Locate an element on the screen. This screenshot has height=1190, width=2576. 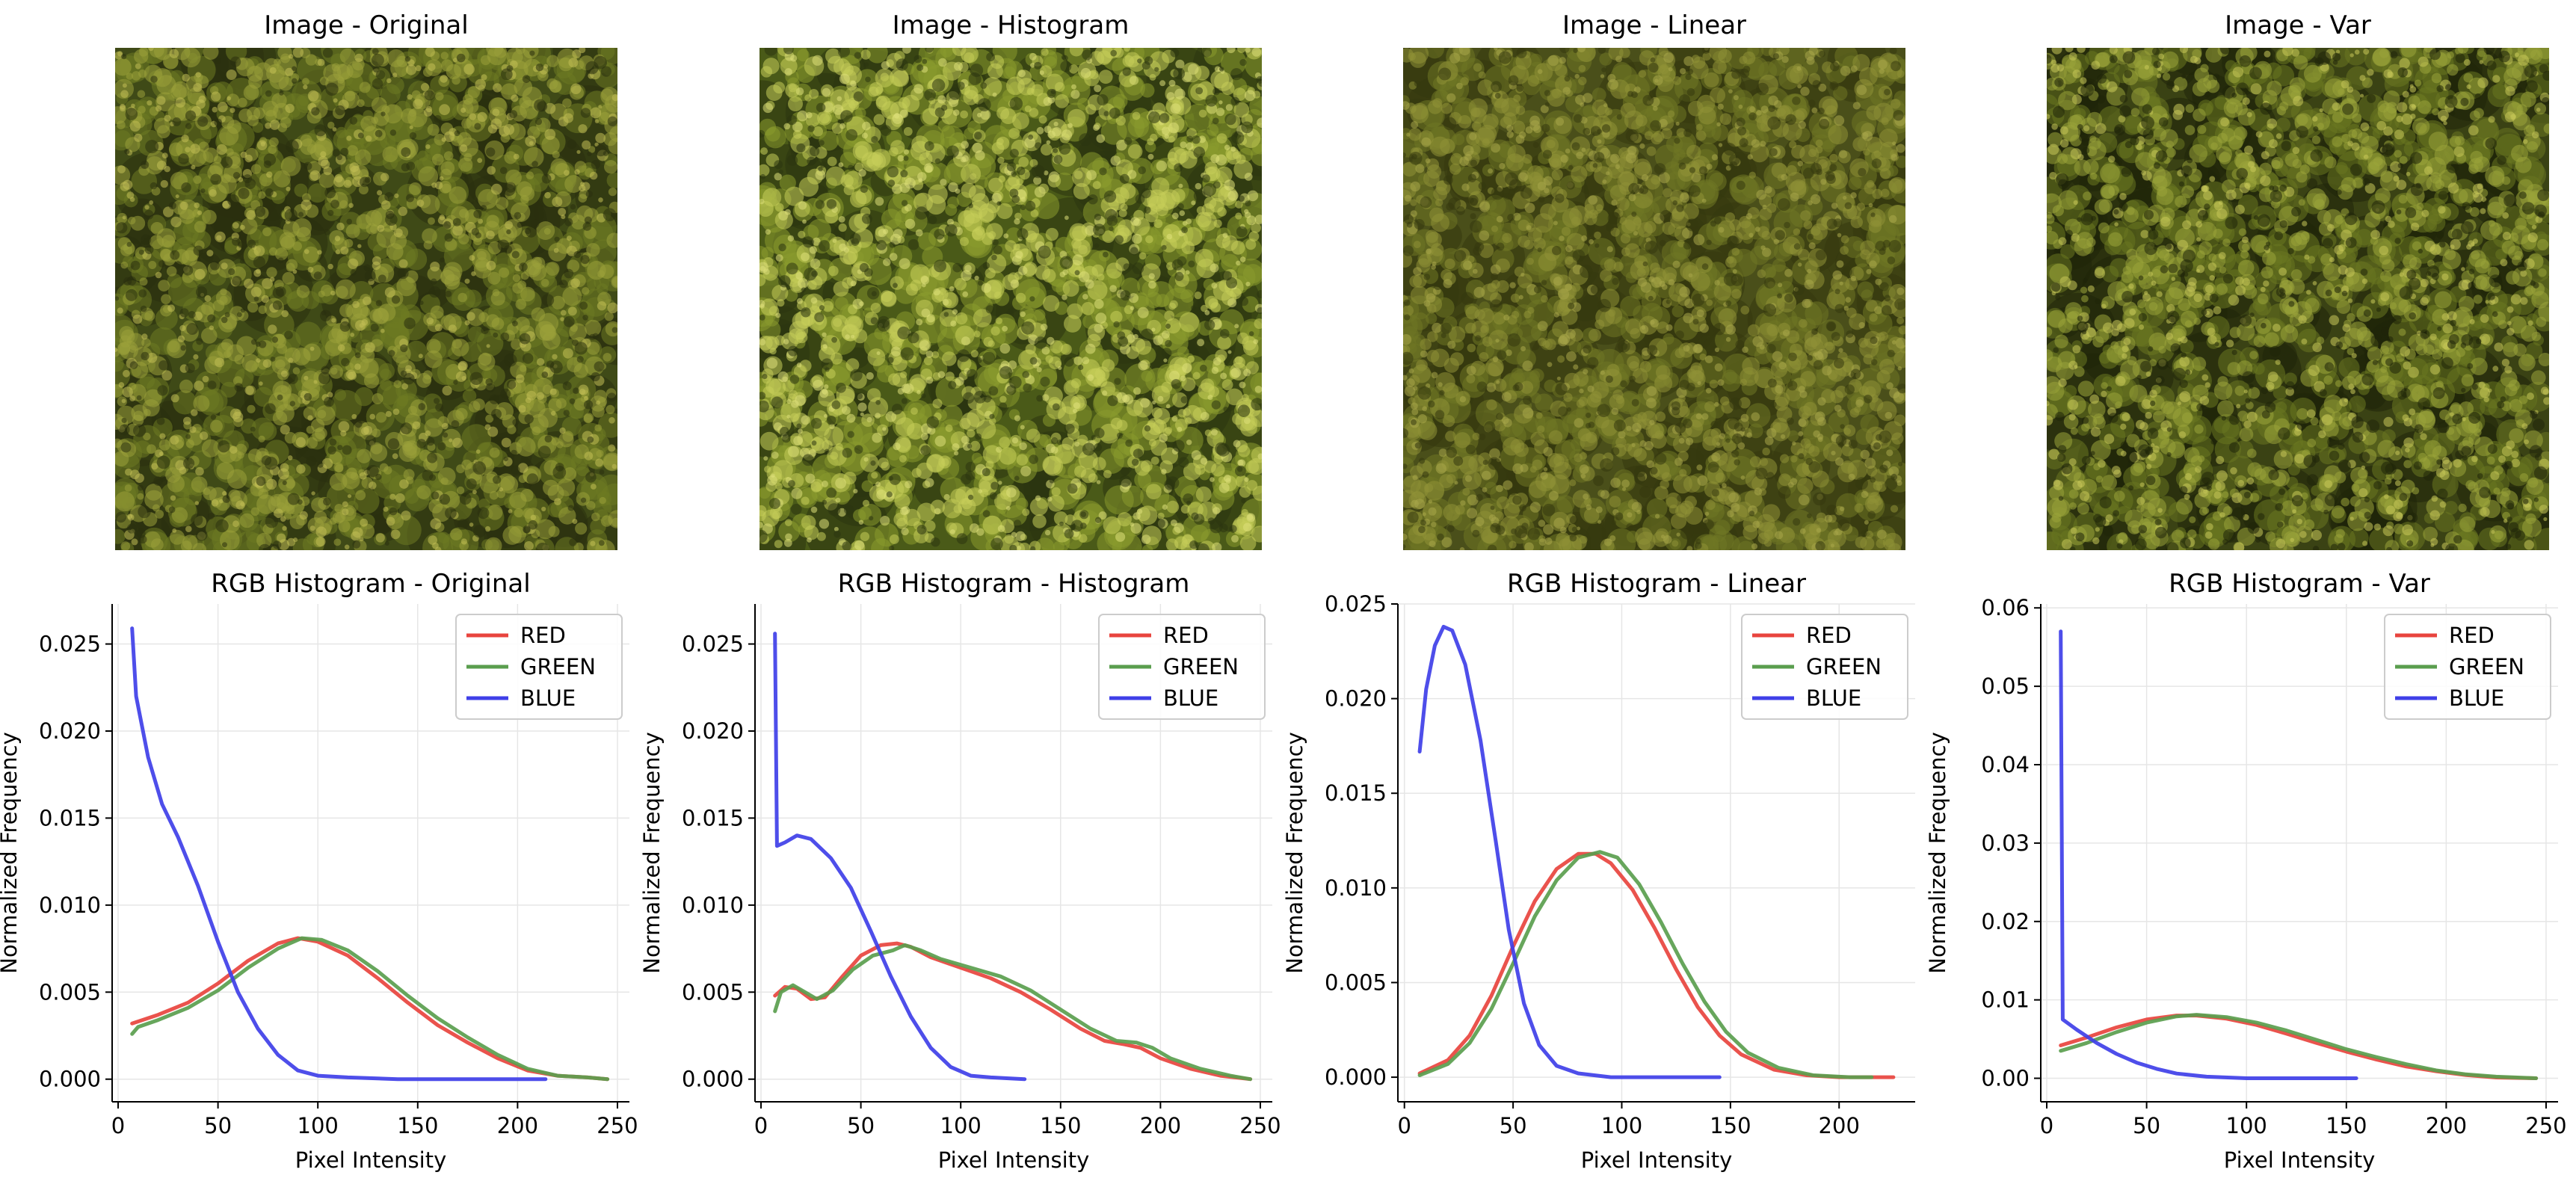
y-tick-label: 0.05 is located at coordinates (2005, 686).